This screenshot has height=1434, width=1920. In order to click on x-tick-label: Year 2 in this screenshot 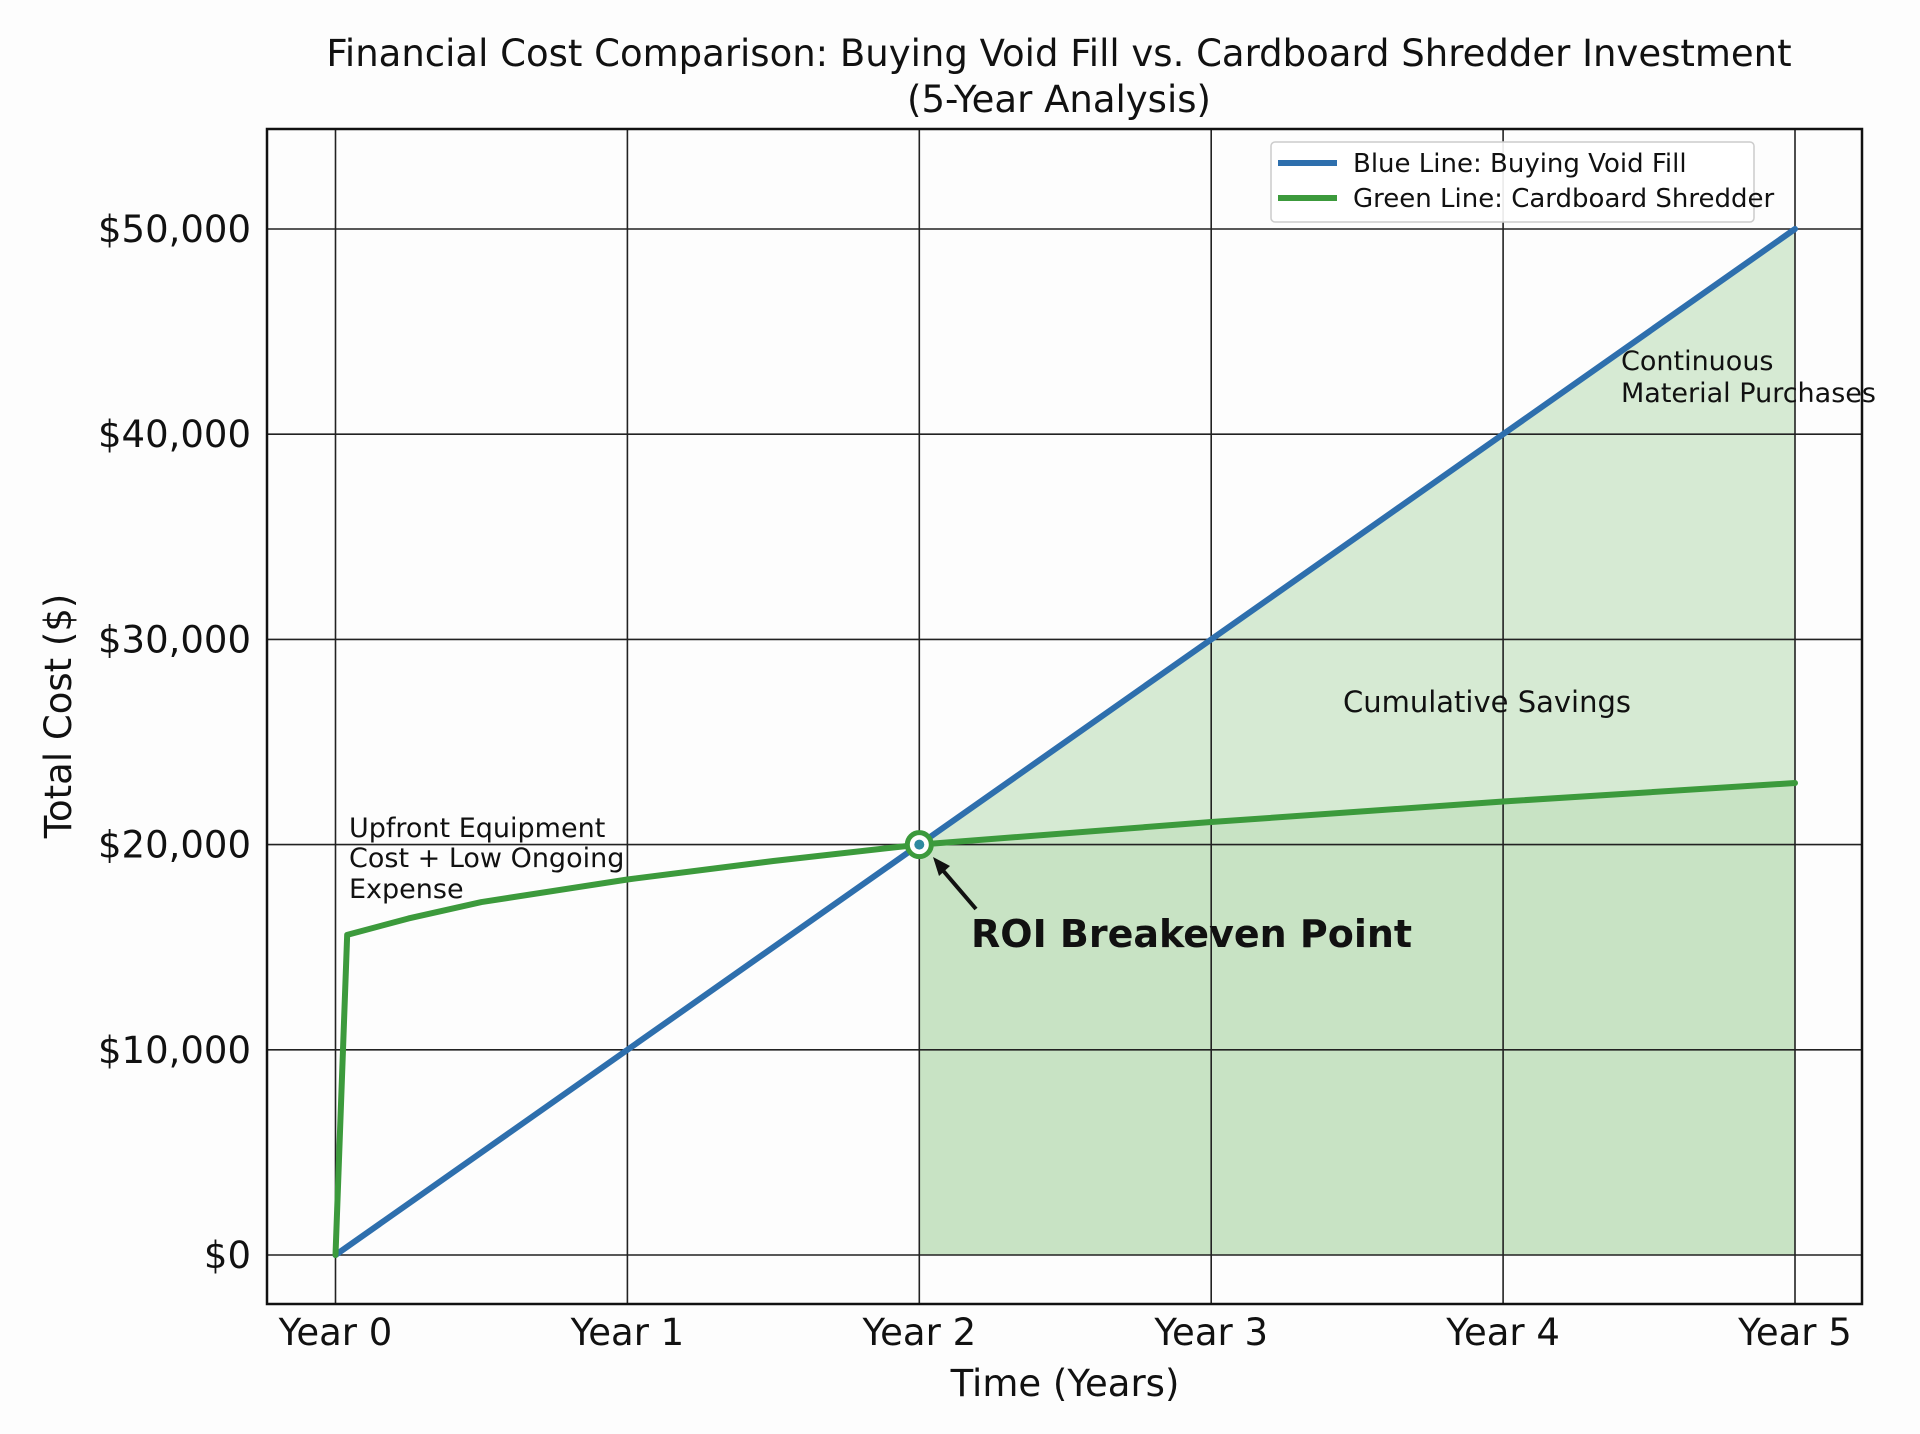, I will do `click(918, 1332)`.